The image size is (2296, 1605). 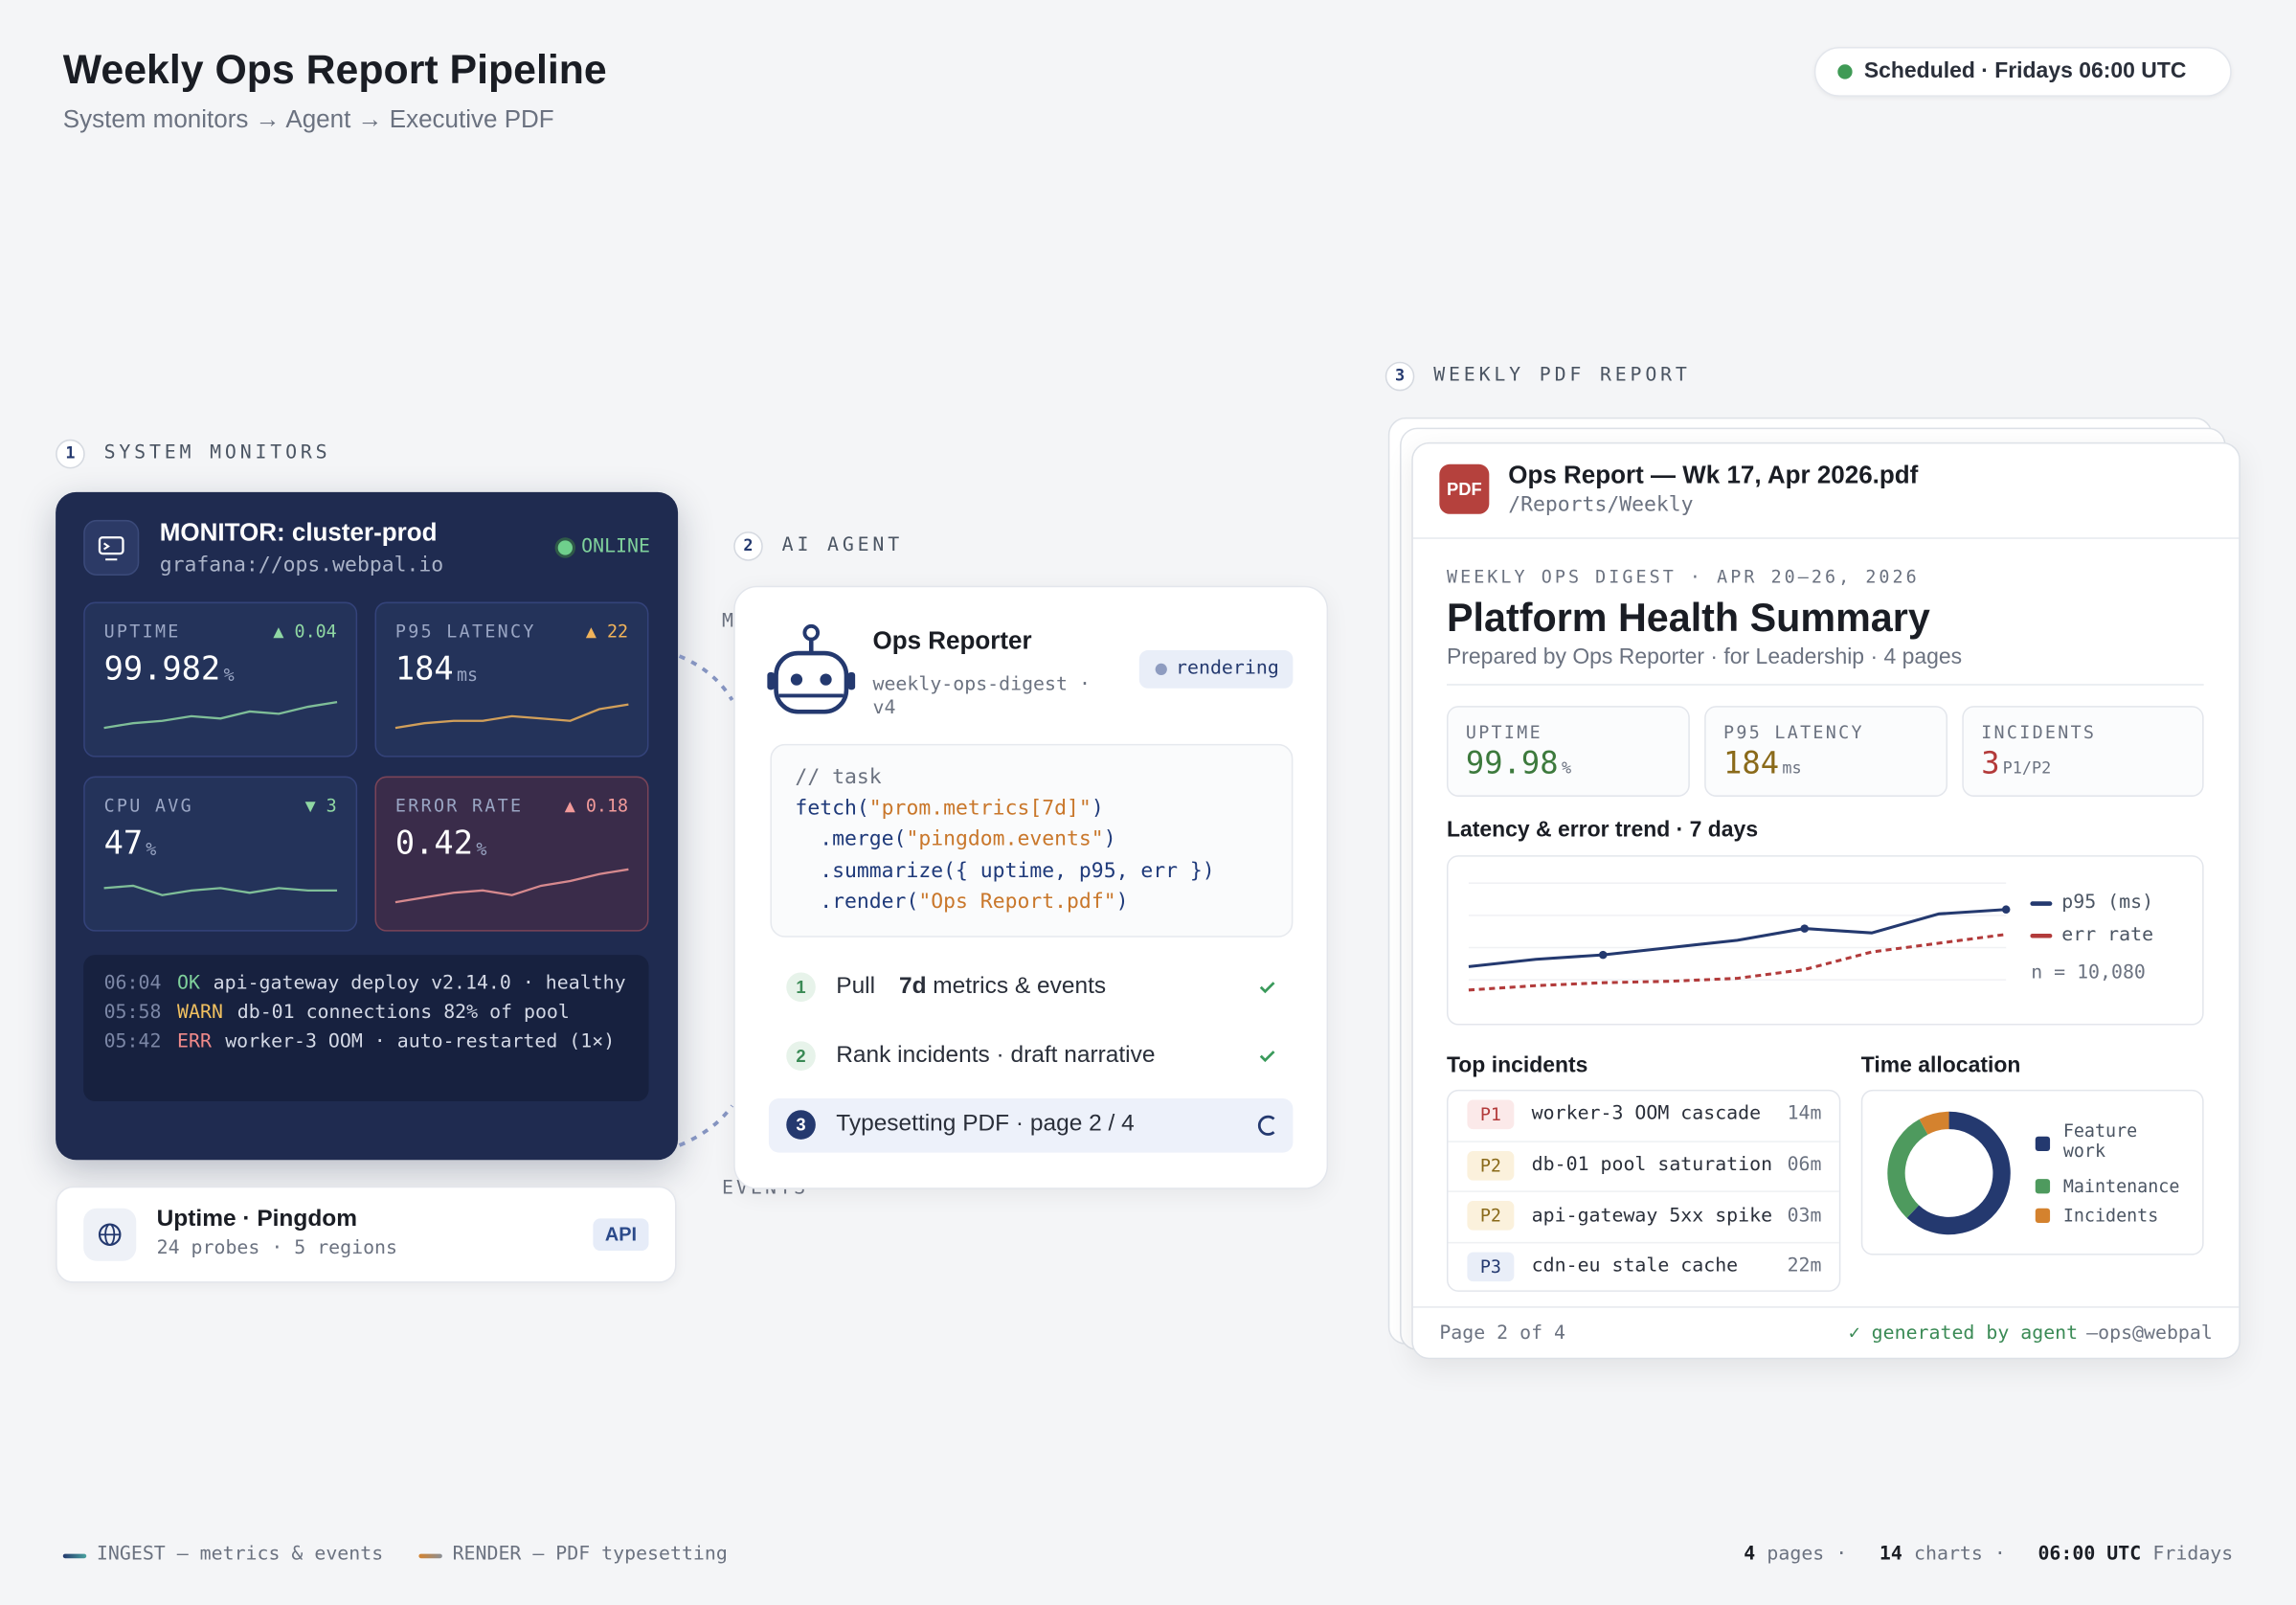 I want to click on legend-label: Feature work, so click(x=2100, y=1141).